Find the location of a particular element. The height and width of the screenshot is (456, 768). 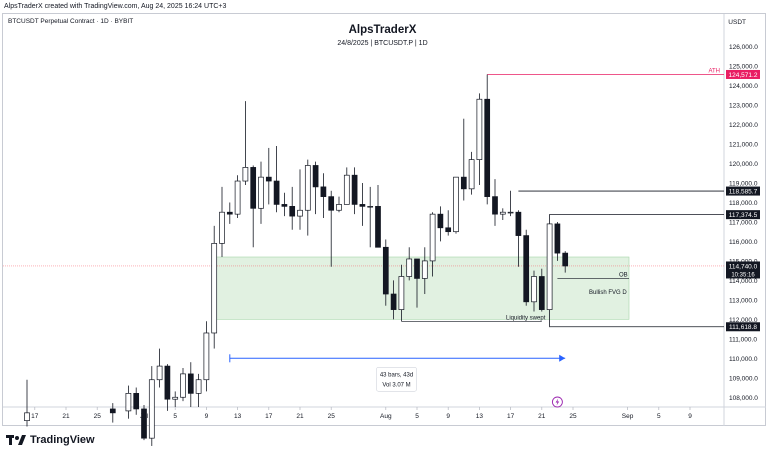

tradingview-icon is located at coordinates (16, 440).